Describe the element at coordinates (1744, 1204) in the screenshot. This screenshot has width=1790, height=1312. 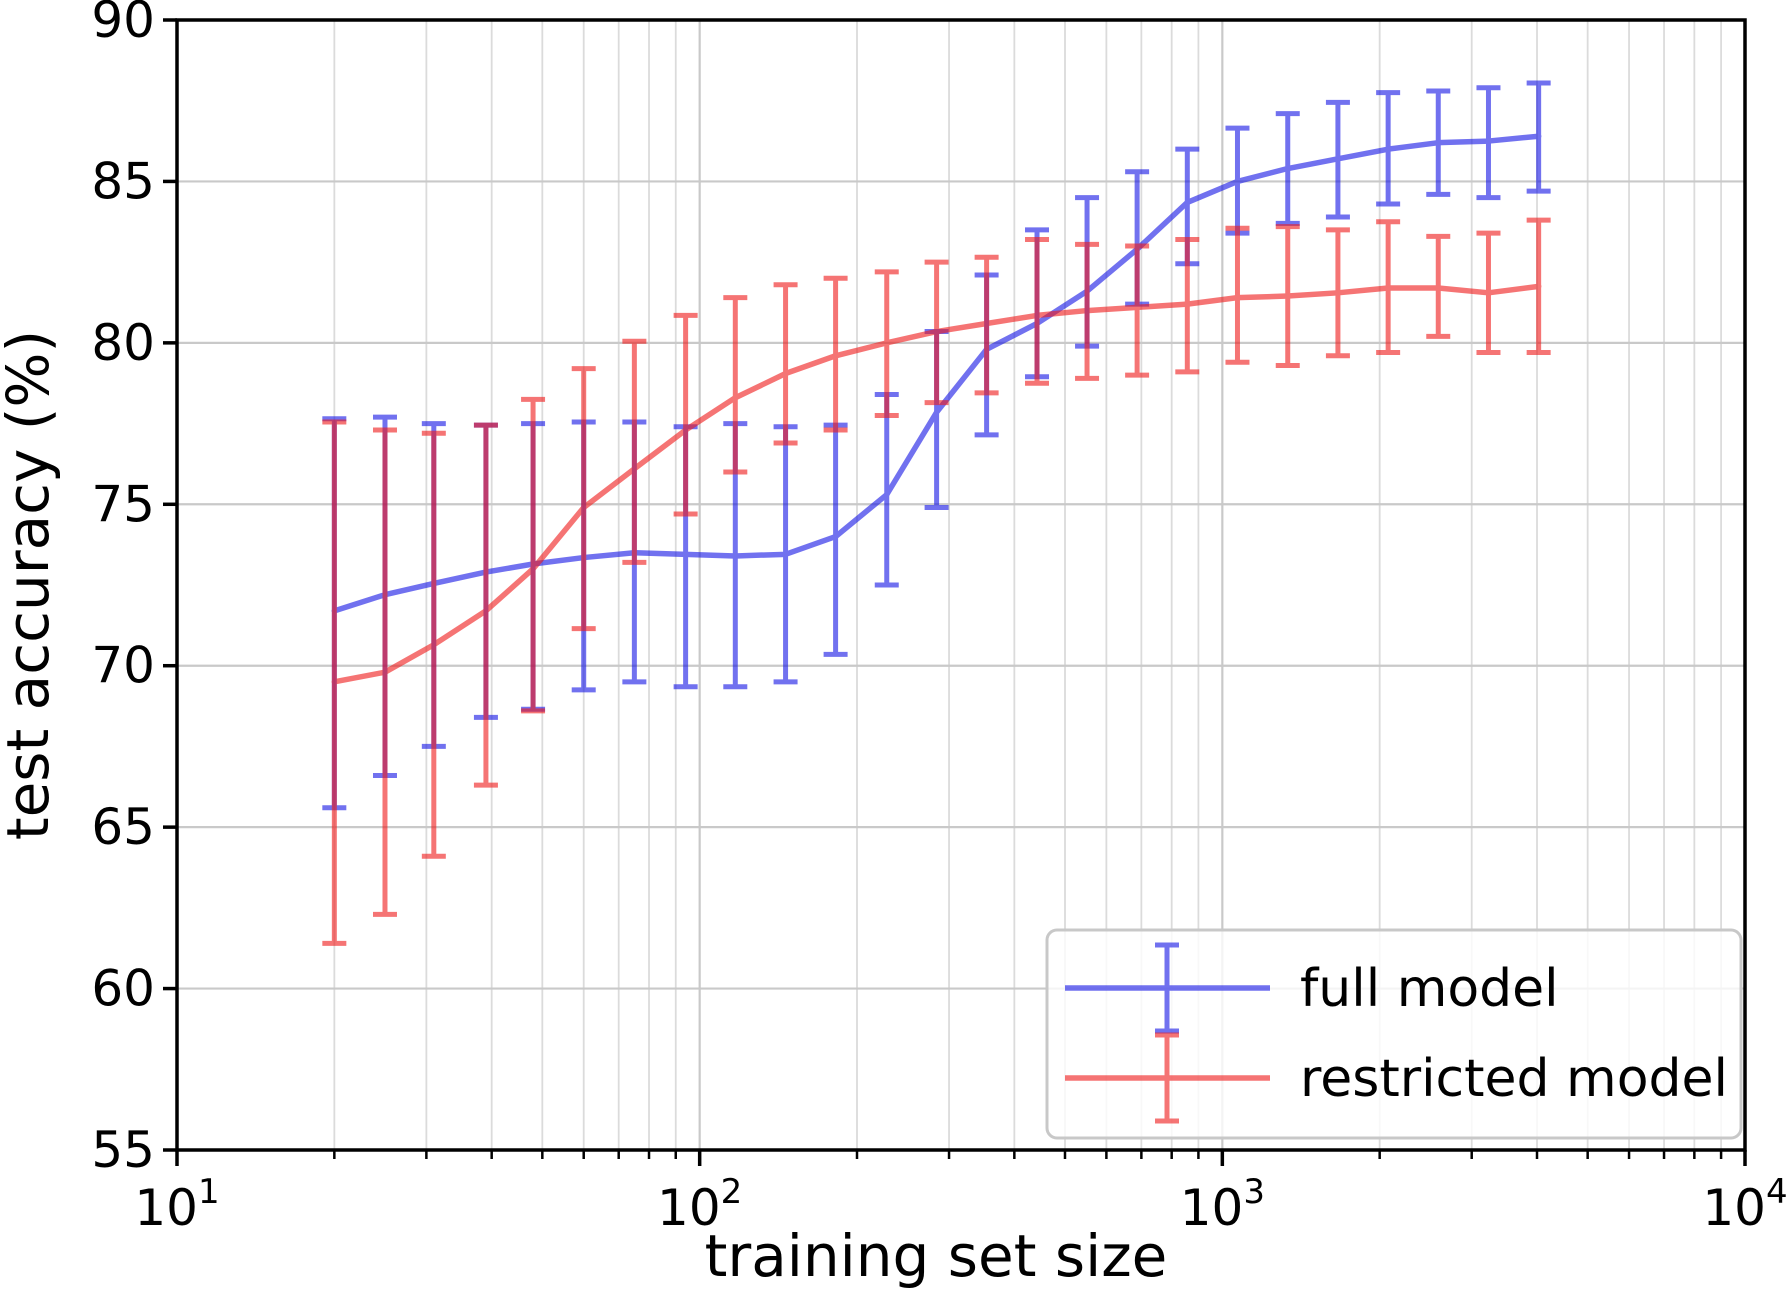
I see `x-tick-label: 10⁴` at that location.